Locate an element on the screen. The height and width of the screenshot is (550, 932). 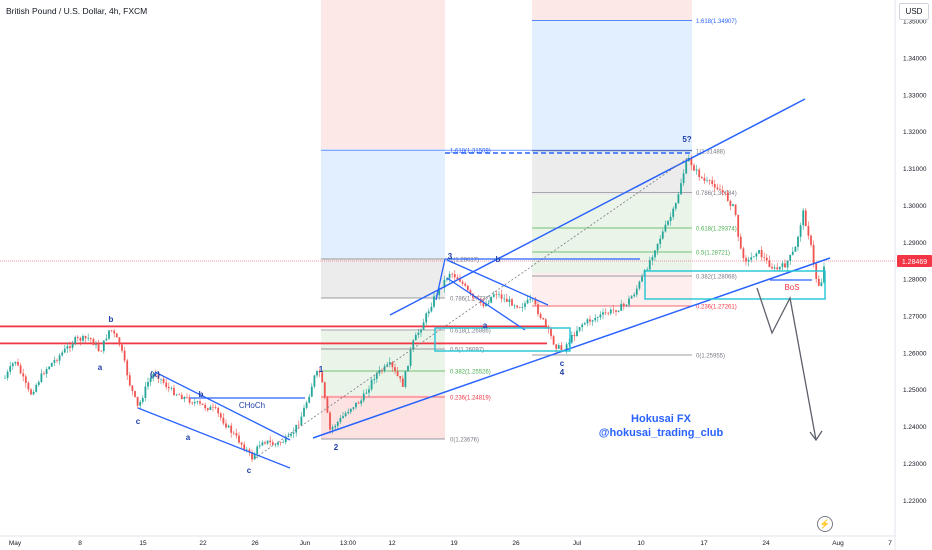
price-tag-label: 1.28469 is located at coordinates (914, 262).